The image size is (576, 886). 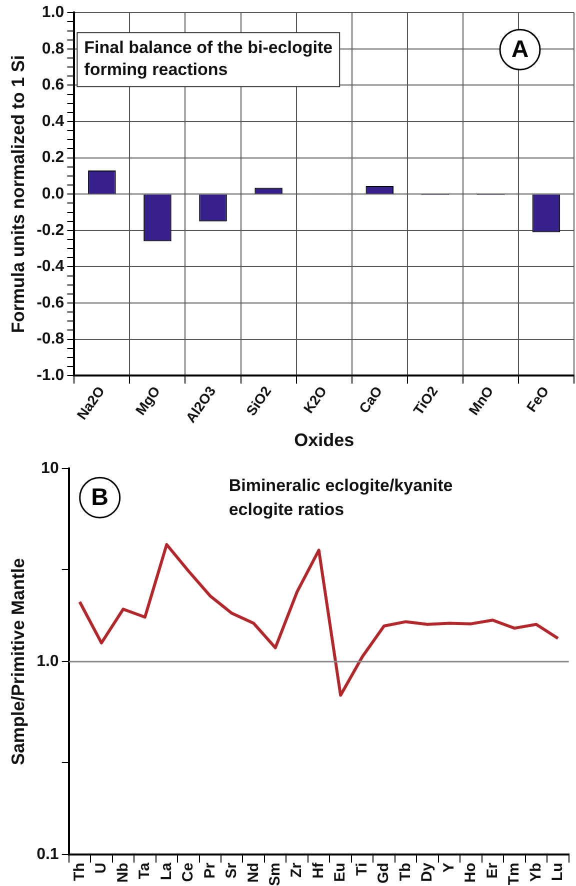 What do you see at coordinates (100, 498) in the screenshot?
I see `annotation: B` at bounding box center [100, 498].